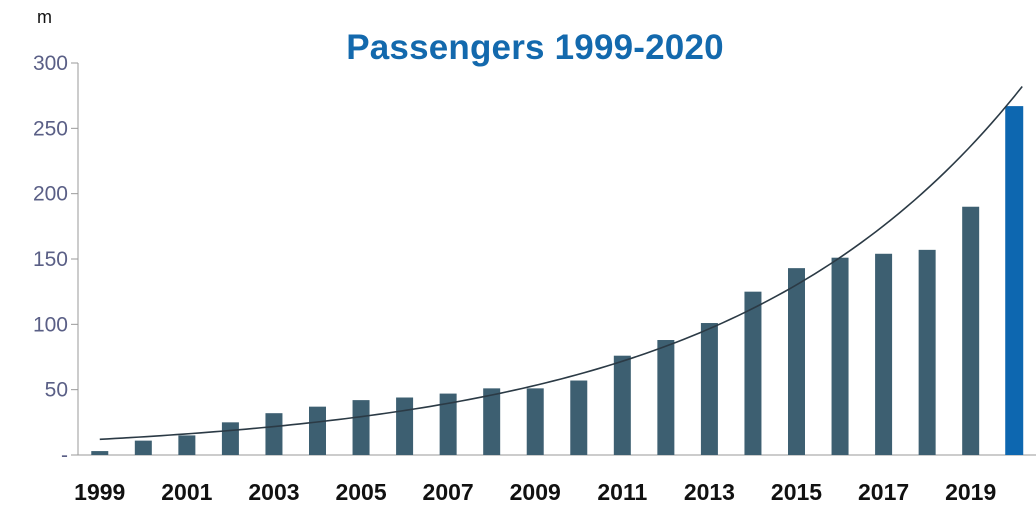 The width and height of the screenshot is (1036, 506). I want to click on x-tick-label: 2007, so click(448, 492).